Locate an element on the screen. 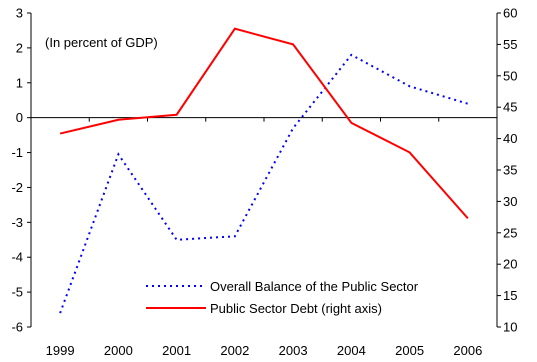 Image resolution: width=537 pixels, height=362 pixels. right-tick-label: 25 is located at coordinates (510, 232).